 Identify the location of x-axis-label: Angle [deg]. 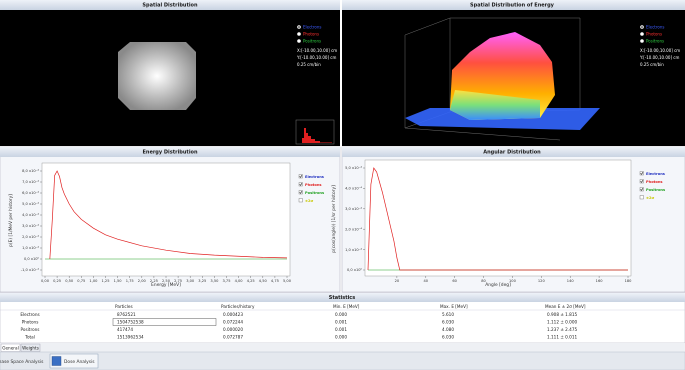
(498, 285).